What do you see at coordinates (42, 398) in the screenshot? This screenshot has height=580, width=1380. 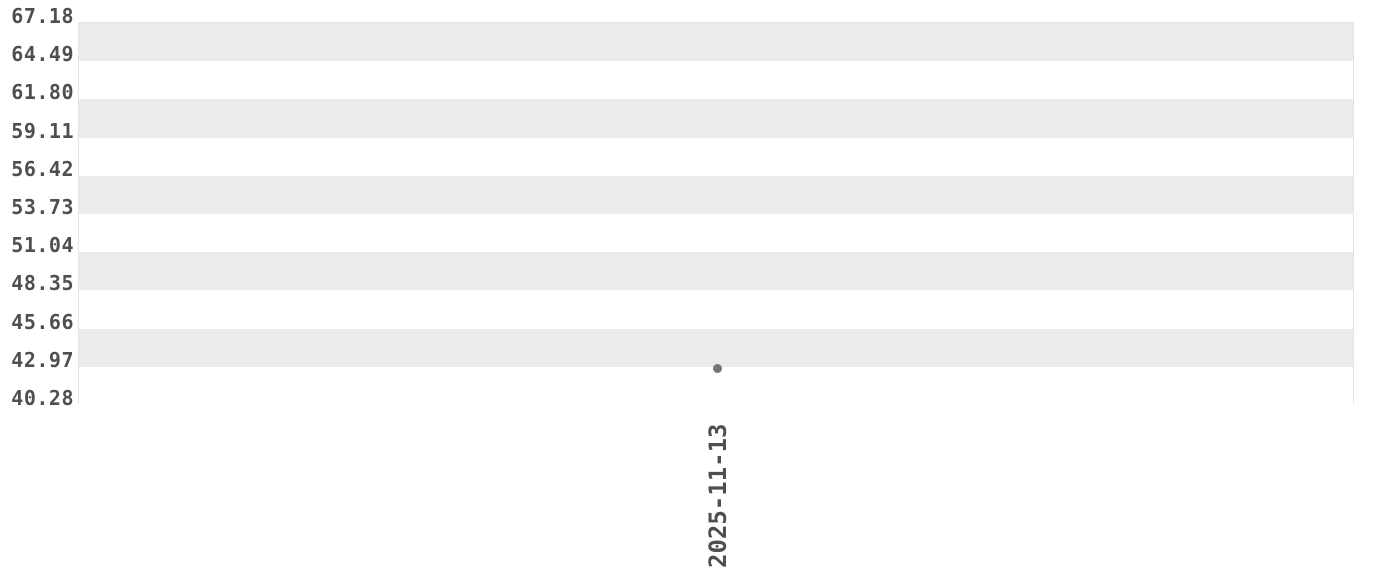 I see `y-tick-label: 40.28` at bounding box center [42, 398].